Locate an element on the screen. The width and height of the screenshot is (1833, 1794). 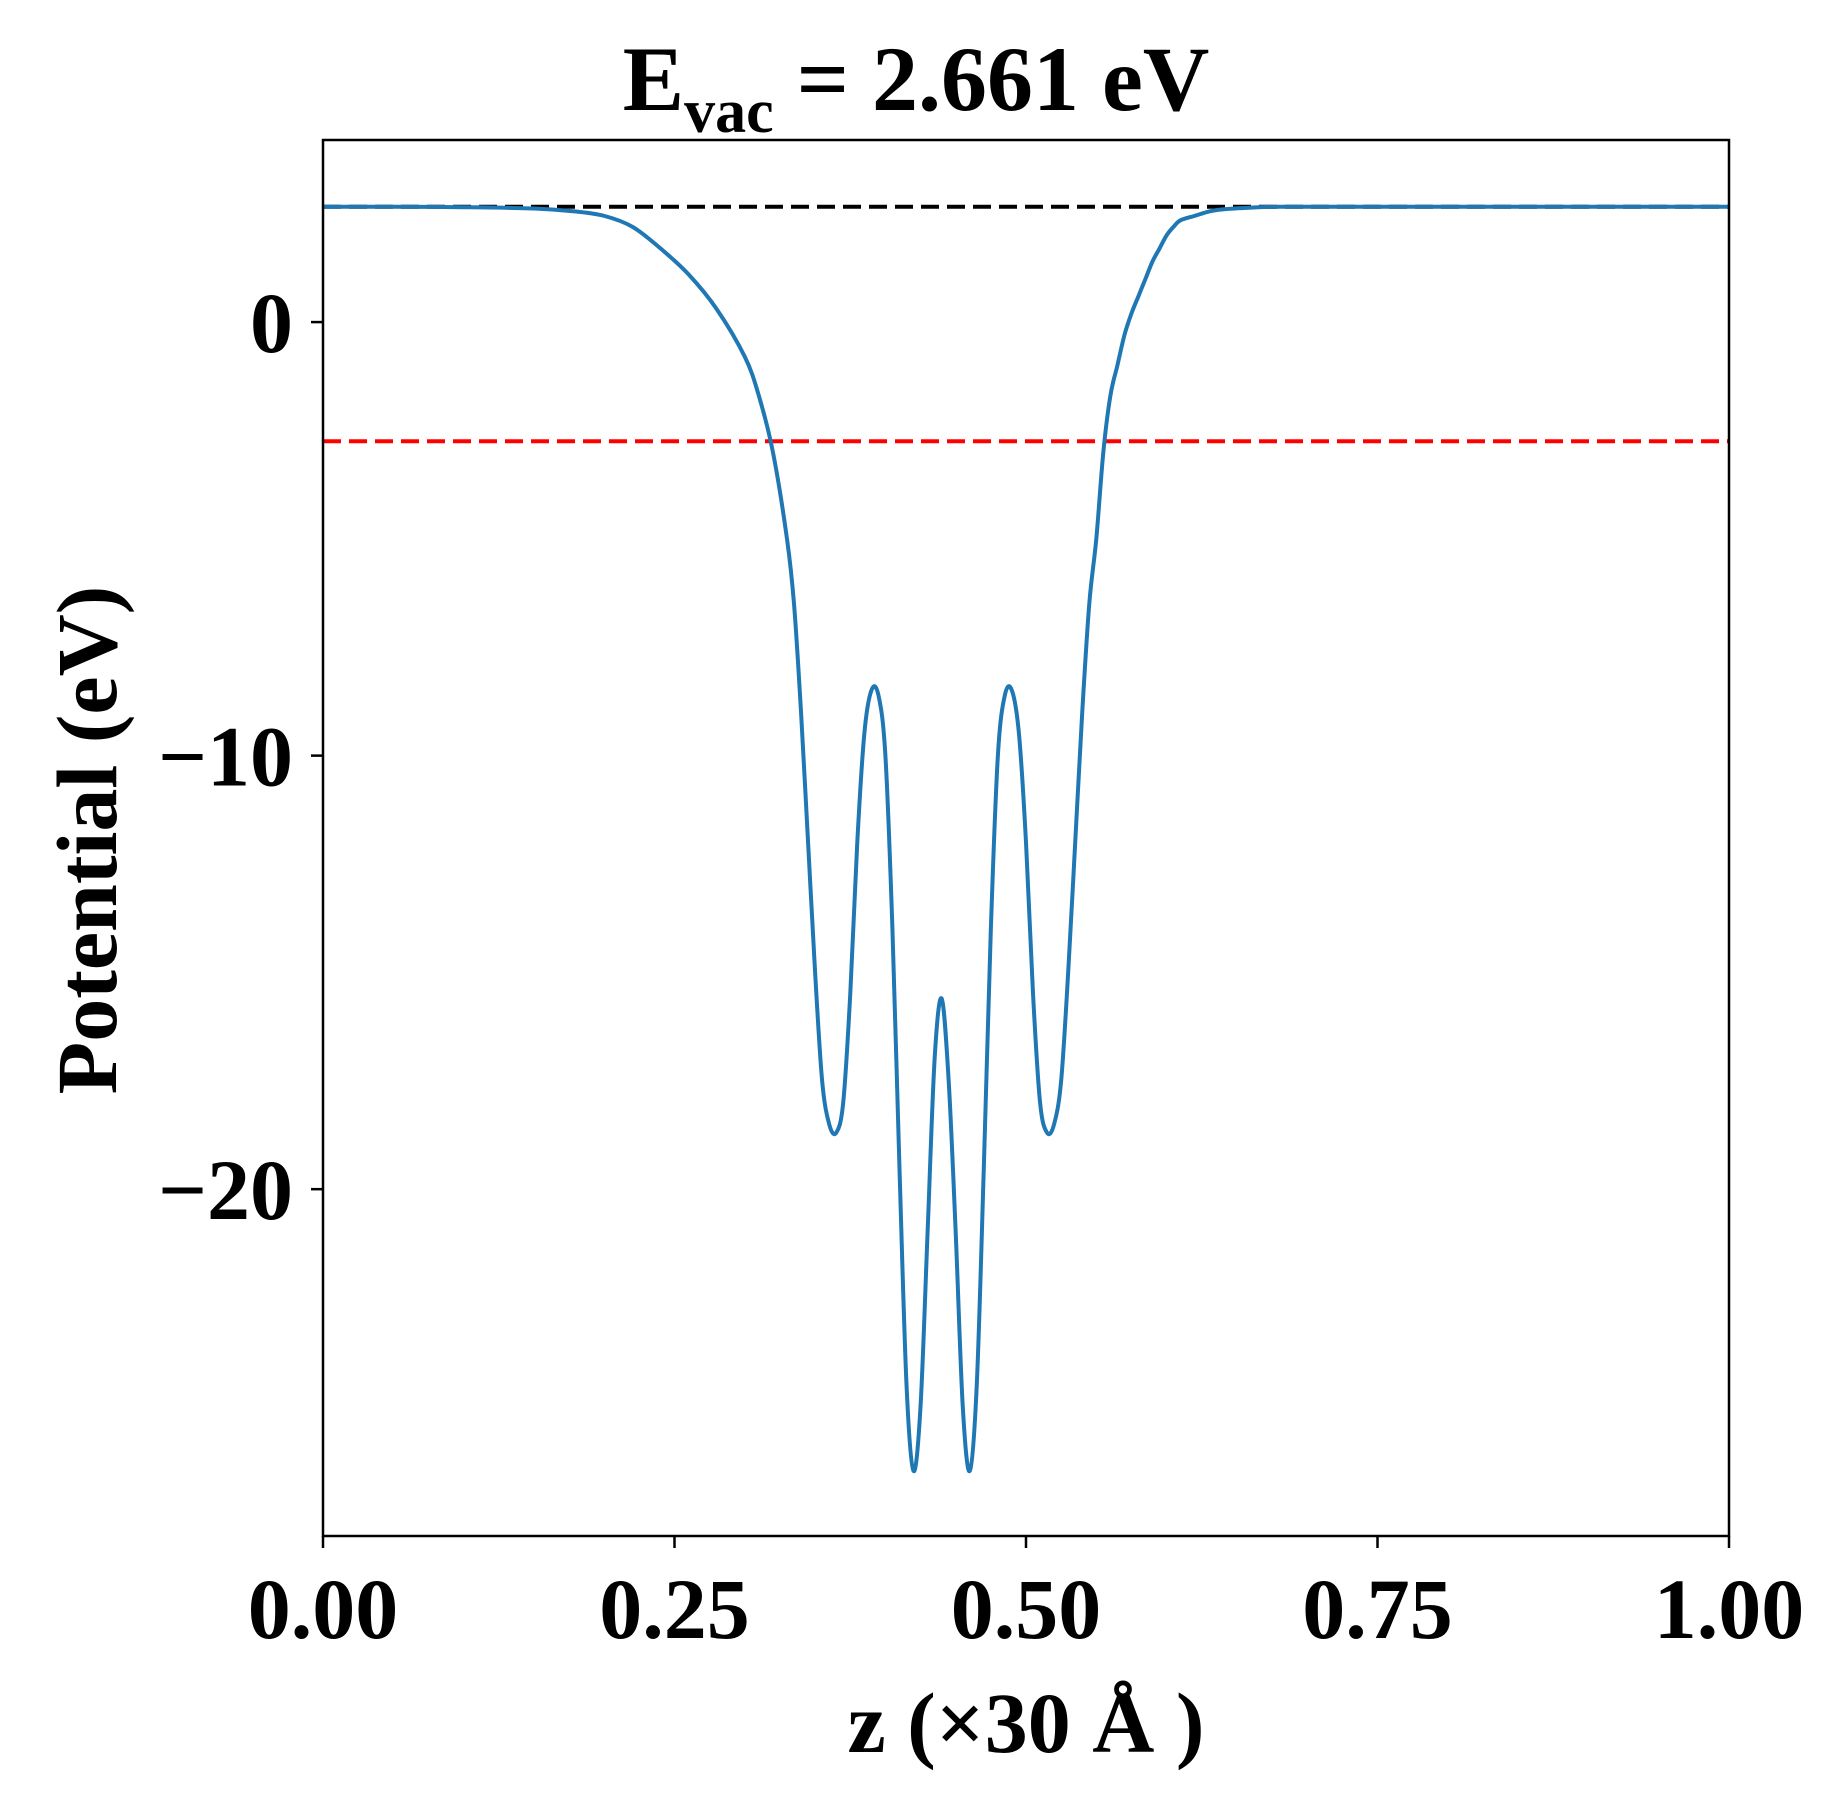
y-tick-label: −20 is located at coordinates (225, 1190).